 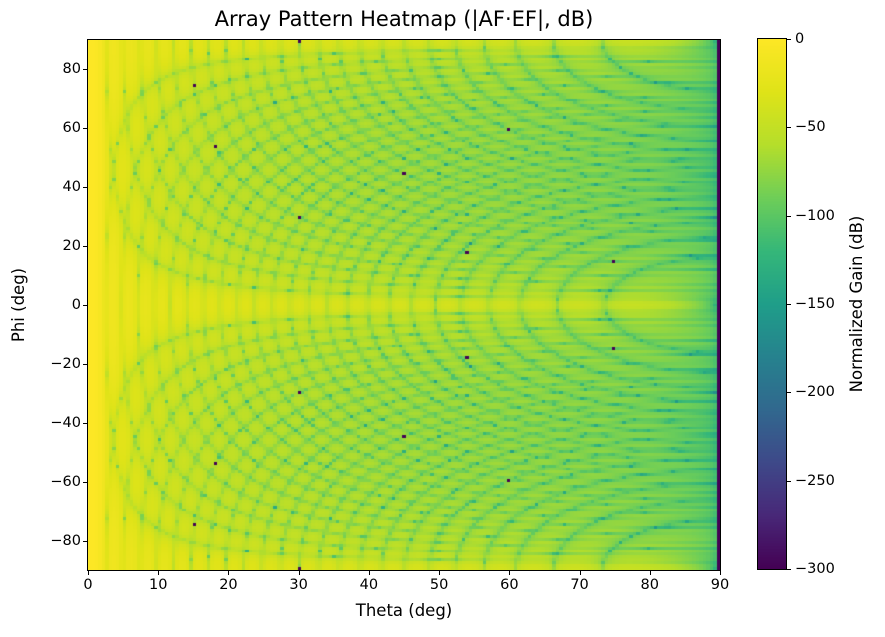 What do you see at coordinates (88, 585) in the screenshot?
I see `x-tick-label: 0` at bounding box center [88, 585].